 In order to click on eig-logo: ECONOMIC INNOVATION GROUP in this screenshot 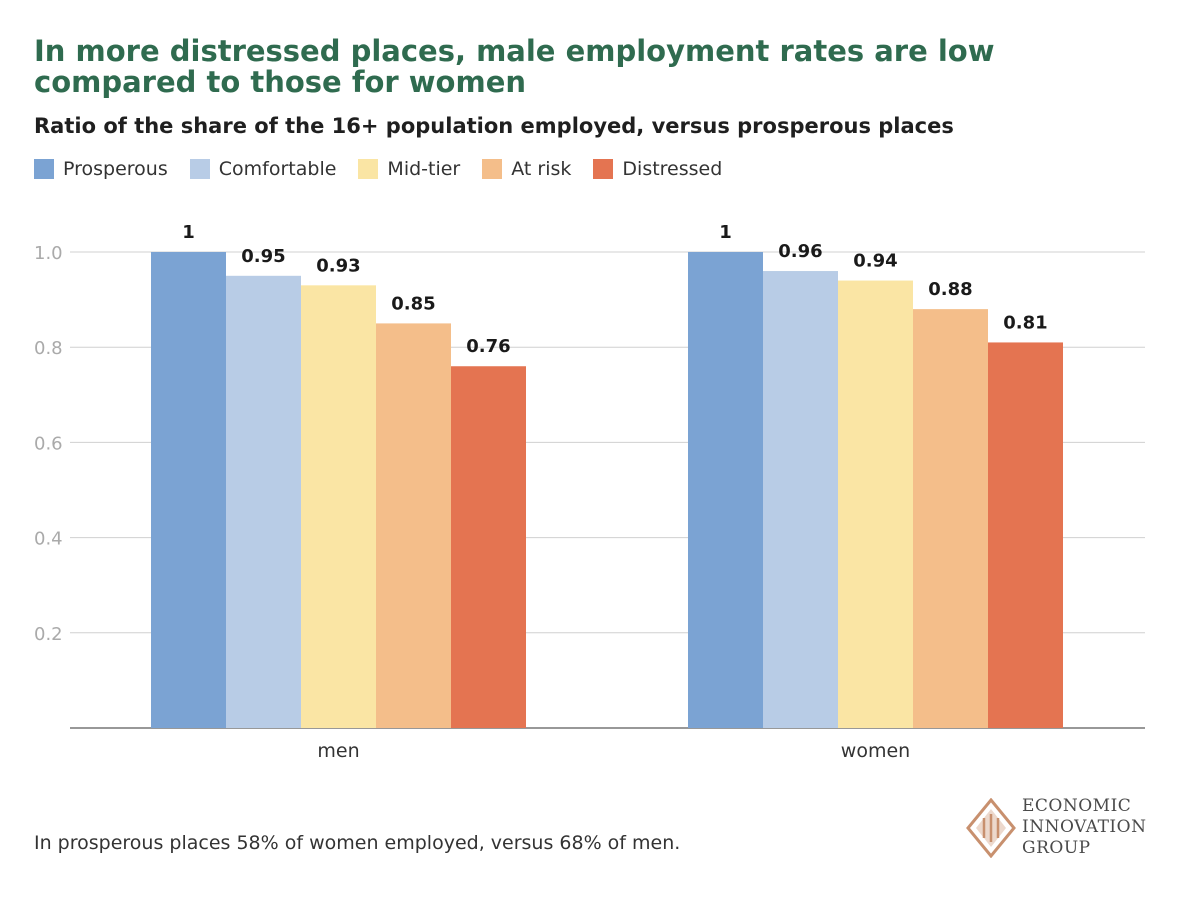, I will do `click(1056, 827)`.